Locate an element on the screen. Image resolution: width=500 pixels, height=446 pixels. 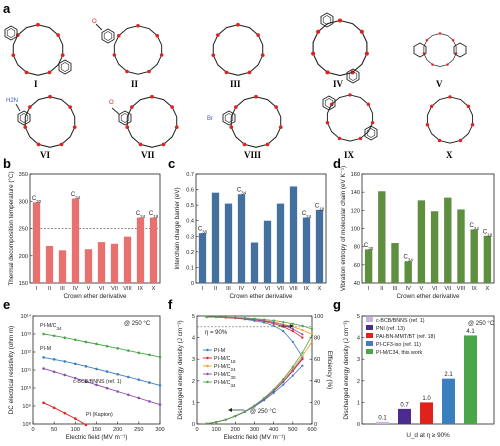
series-label-0: PI-M/C34 is located at coordinates (51, 327).